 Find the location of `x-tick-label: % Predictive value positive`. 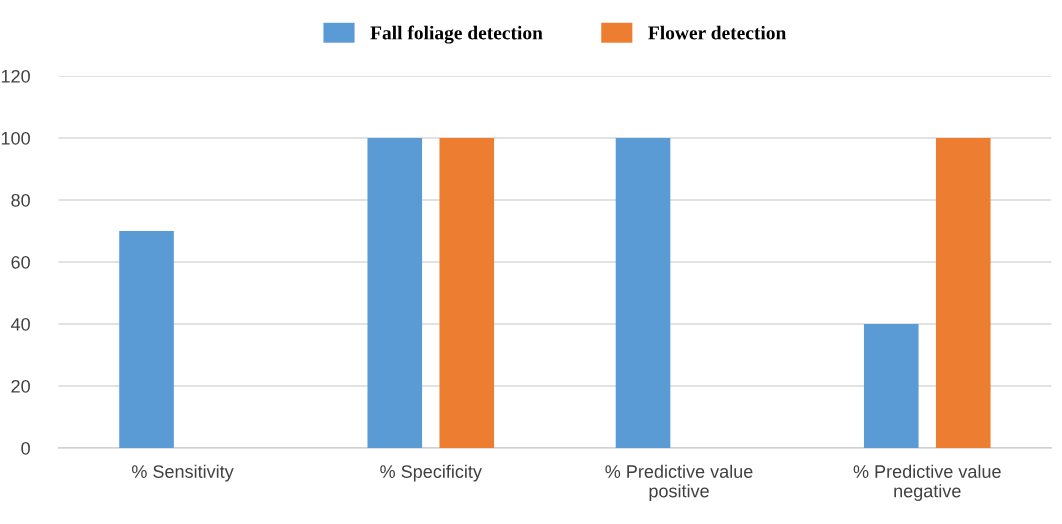

x-tick-label: % Predictive value positive is located at coordinates (679, 482).